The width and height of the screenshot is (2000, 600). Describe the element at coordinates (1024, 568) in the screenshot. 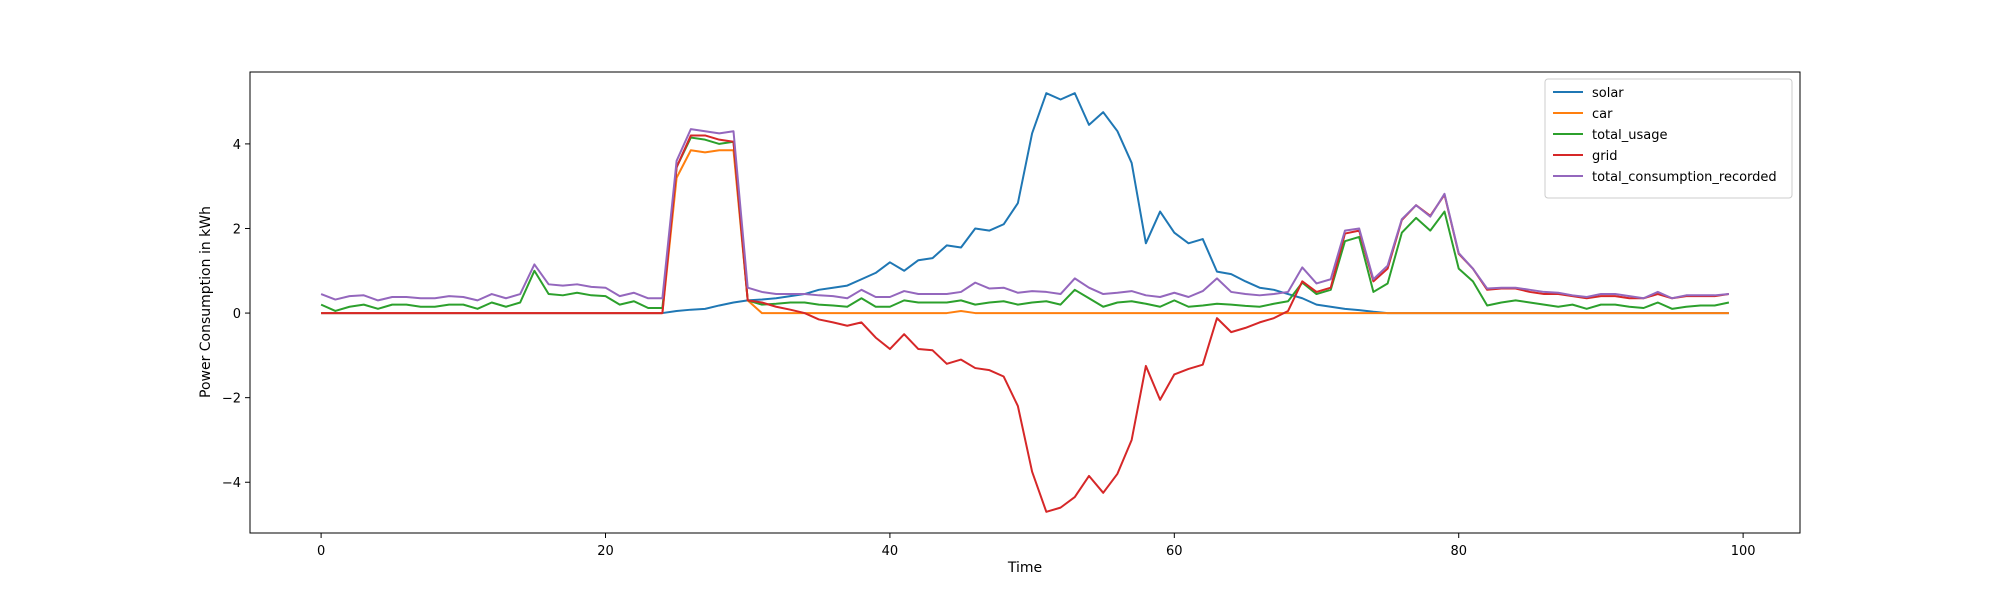

I see `x-axis-label: Time` at that location.